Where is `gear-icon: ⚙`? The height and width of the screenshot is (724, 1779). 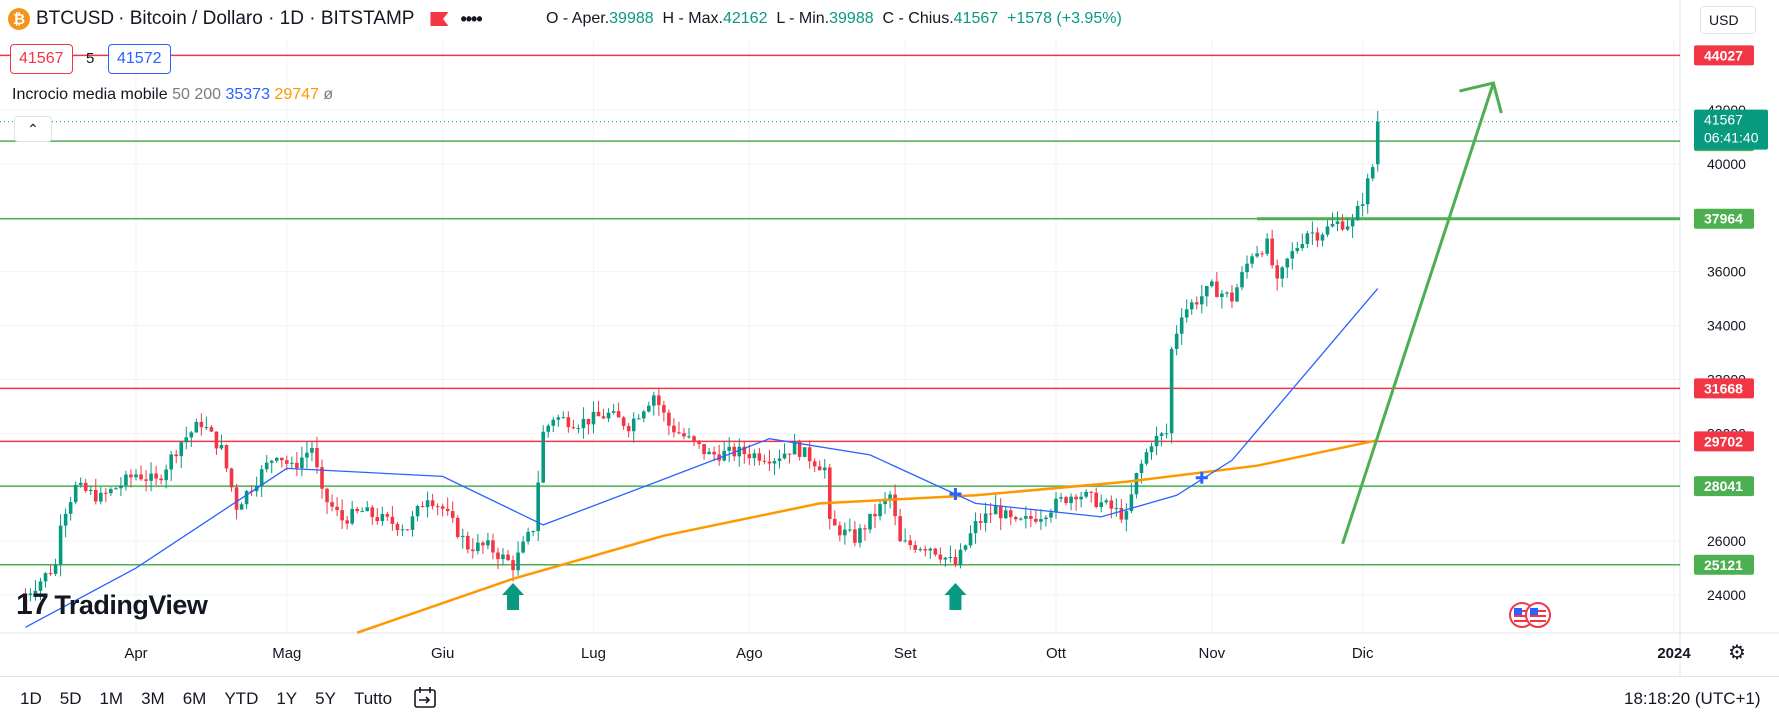
gear-icon: ⚙ is located at coordinates (1737, 653).